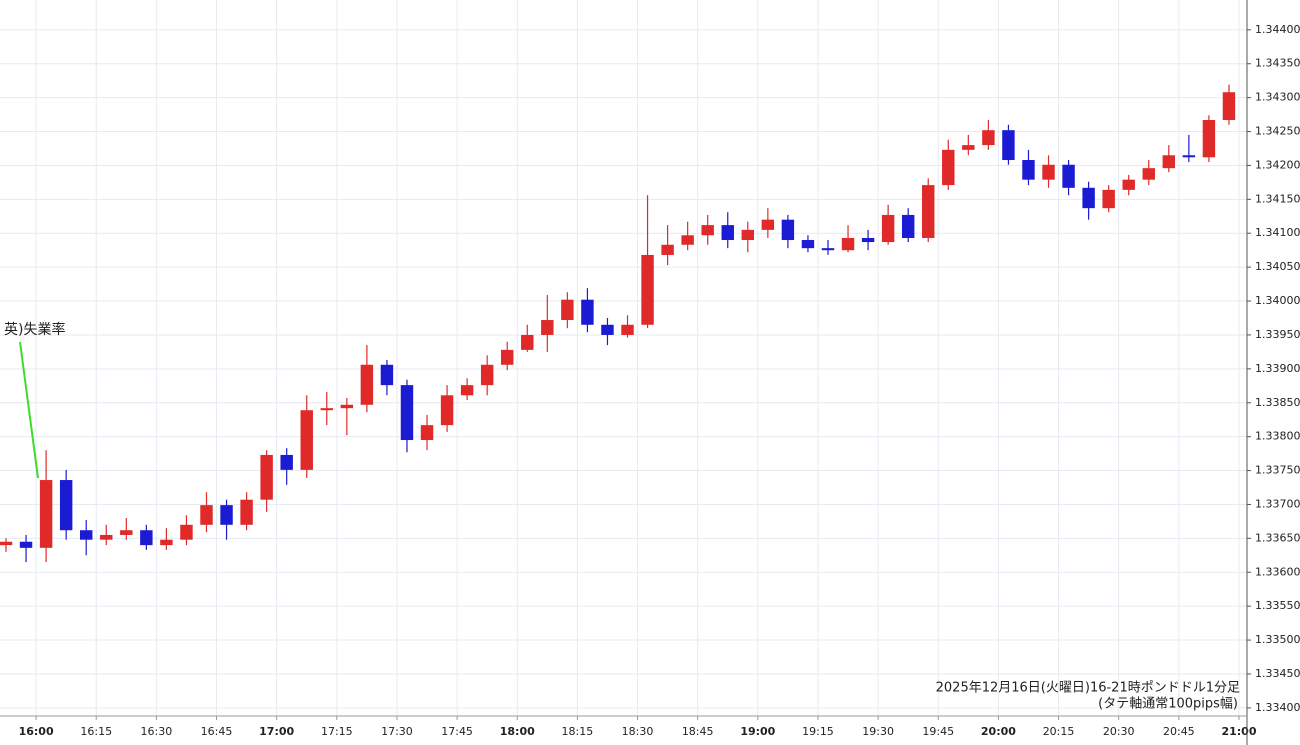 Image resolution: width=1300 pixels, height=745 pixels. Describe the element at coordinates (337, 731) in the screenshot. I see `x-tick-label: 17:15` at that location.